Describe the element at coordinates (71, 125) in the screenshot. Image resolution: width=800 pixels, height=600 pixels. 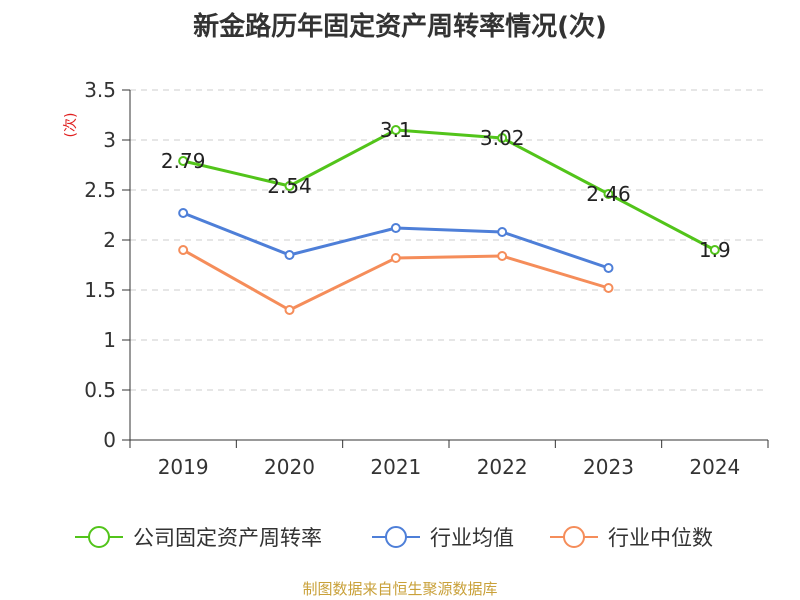
I see `y-axis-label: (次)` at that location.